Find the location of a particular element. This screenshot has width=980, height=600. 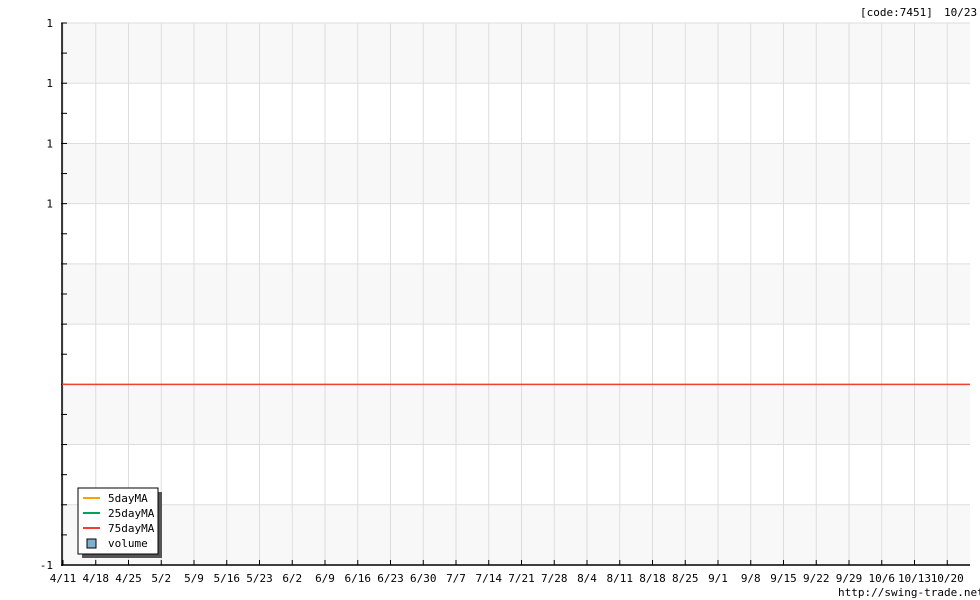

x-tick-label: 7/21 is located at coordinates (521, 578).